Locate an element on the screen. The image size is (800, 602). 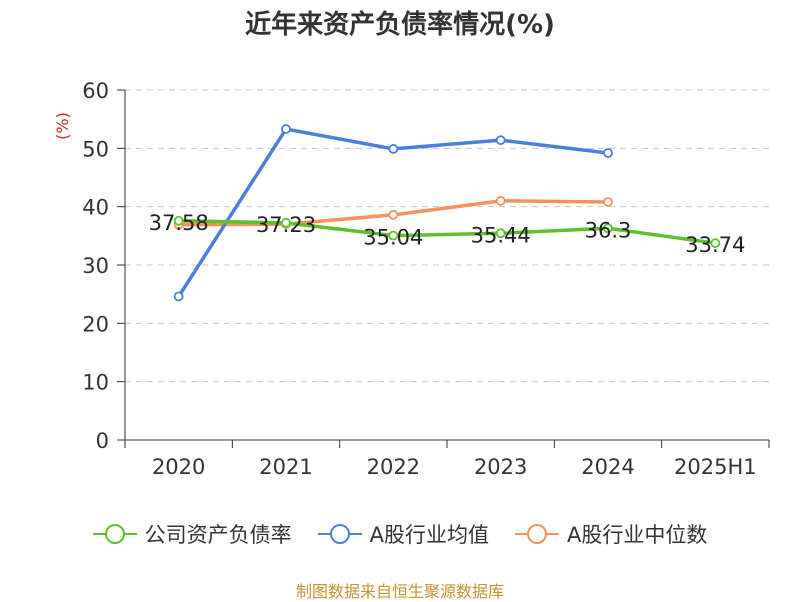
legend-item-company: 公司资产负债率 is located at coordinates (192, 534).